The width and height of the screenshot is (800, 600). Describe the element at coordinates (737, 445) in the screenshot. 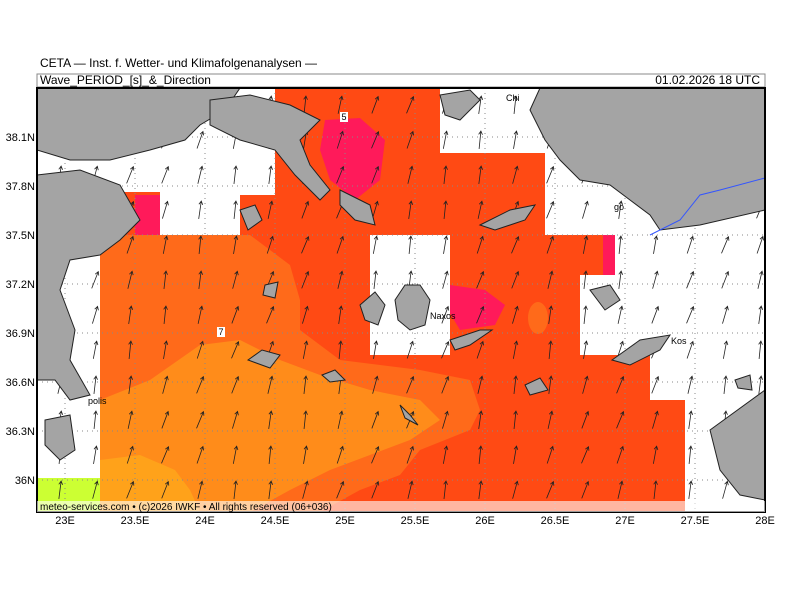

I see `land-turkey-south` at that location.